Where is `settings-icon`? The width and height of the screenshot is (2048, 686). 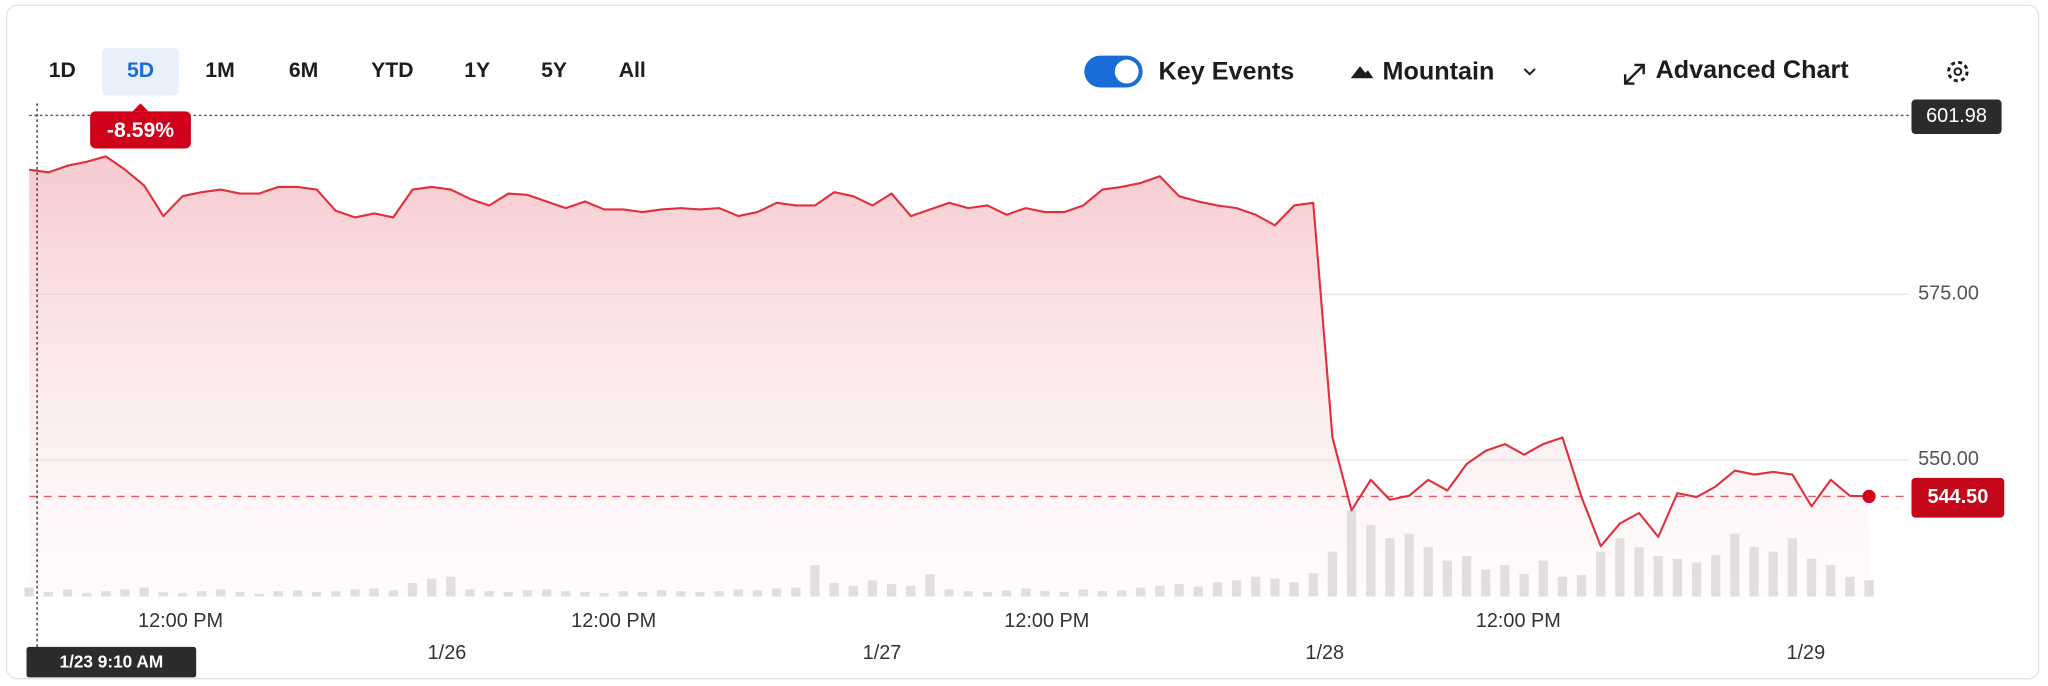
settings-icon is located at coordinates (1958, 71).